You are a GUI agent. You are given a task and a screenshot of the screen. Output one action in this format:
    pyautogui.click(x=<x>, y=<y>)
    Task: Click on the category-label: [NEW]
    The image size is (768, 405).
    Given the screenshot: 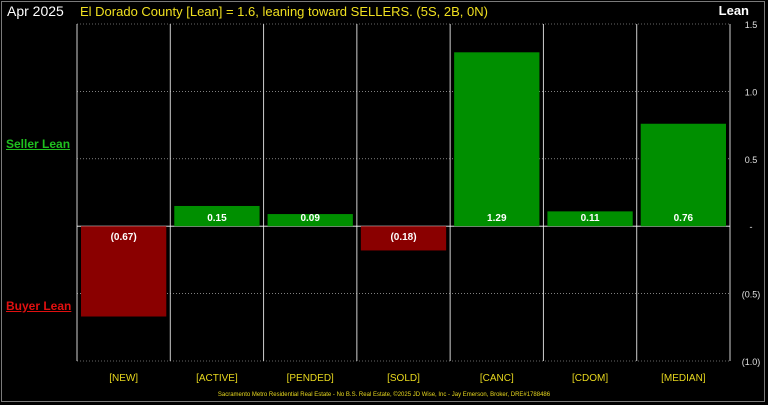 What is the action you would take?
    pyautogui.click(x=123, y=378)
    